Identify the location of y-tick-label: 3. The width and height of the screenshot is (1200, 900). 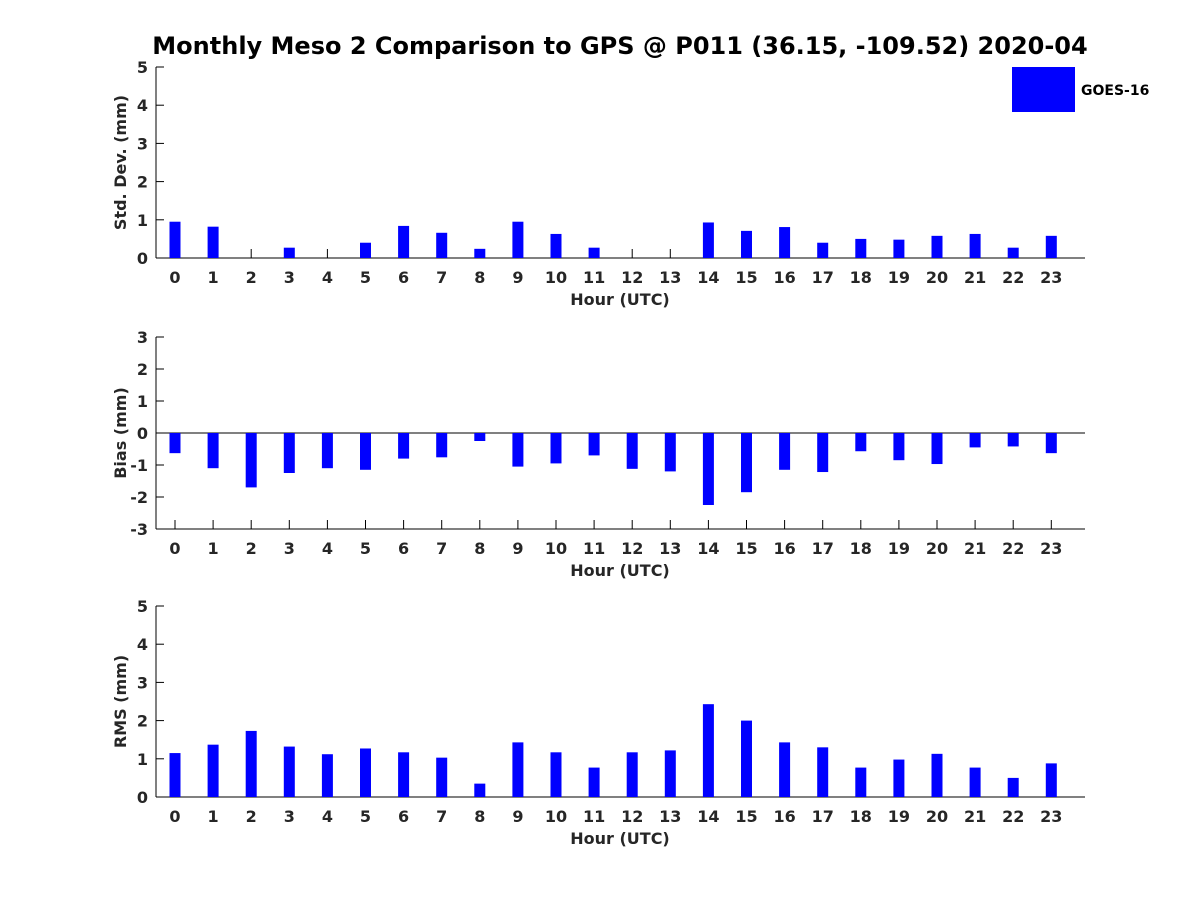
(142, 682).